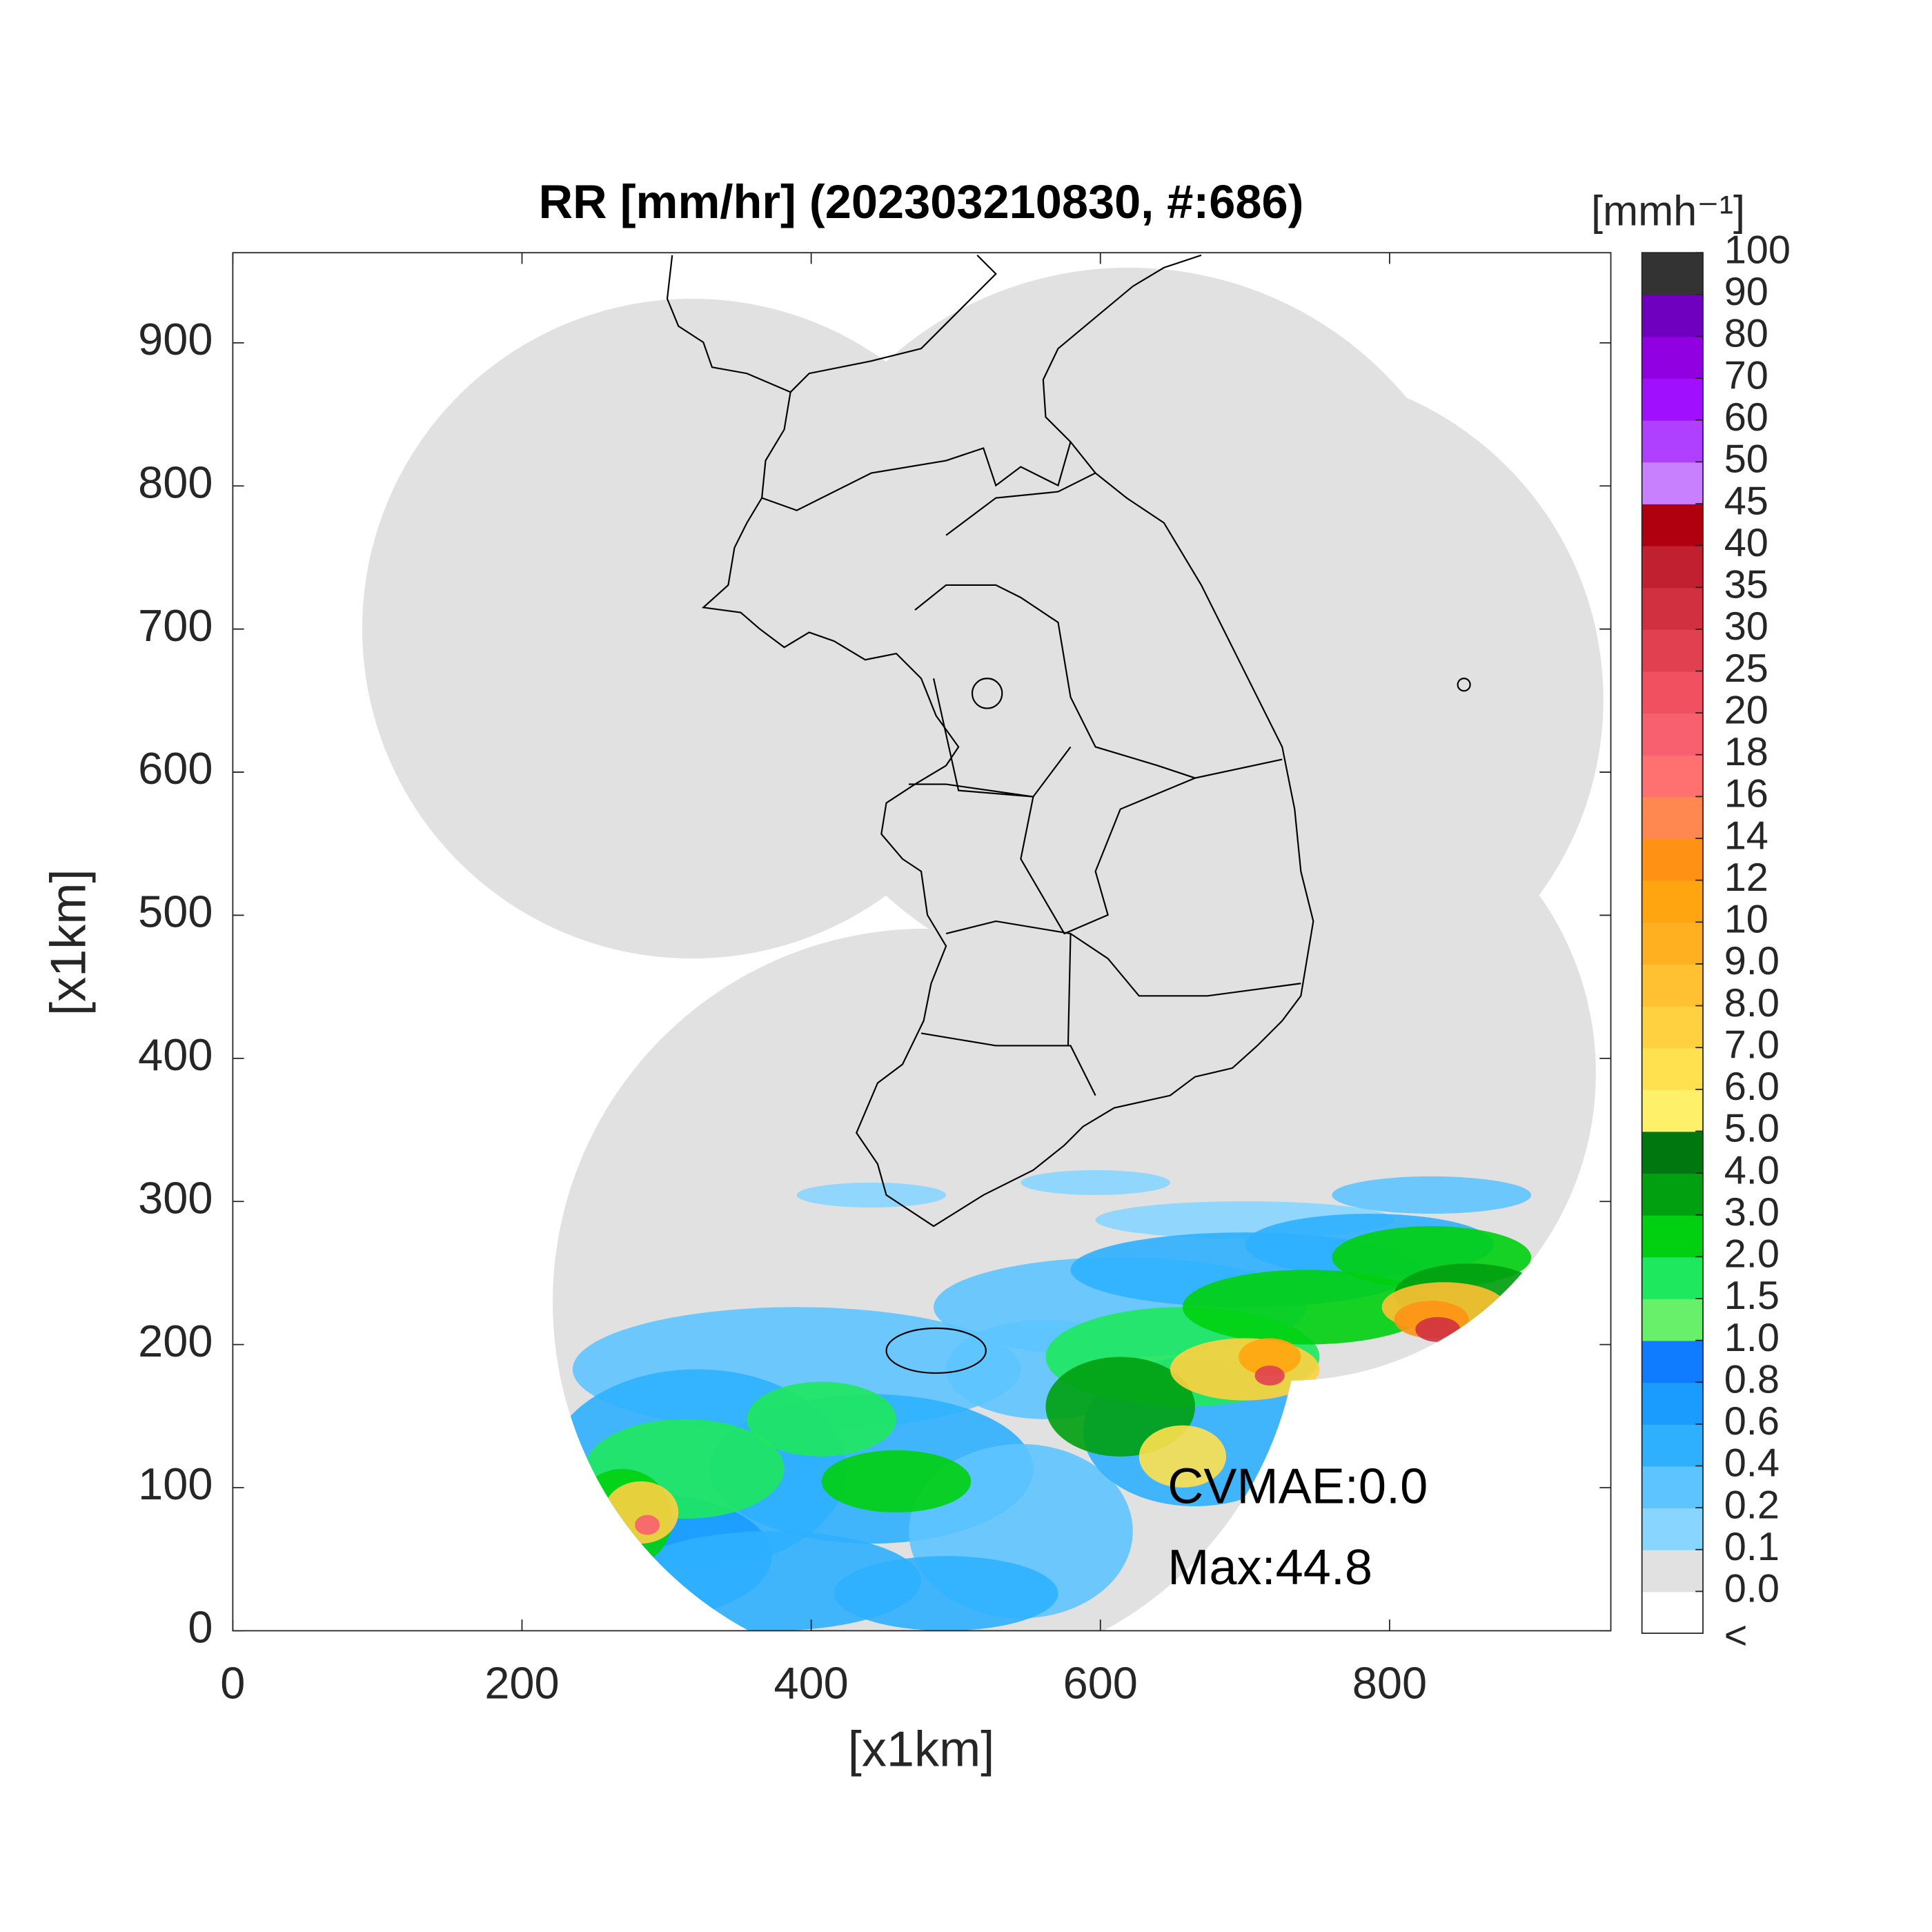 This screenshot has width=1932, height=1932. Describe the element at coordinates (175, 1054) in the screenshot. I see `y-tick-label: 400` at that location.